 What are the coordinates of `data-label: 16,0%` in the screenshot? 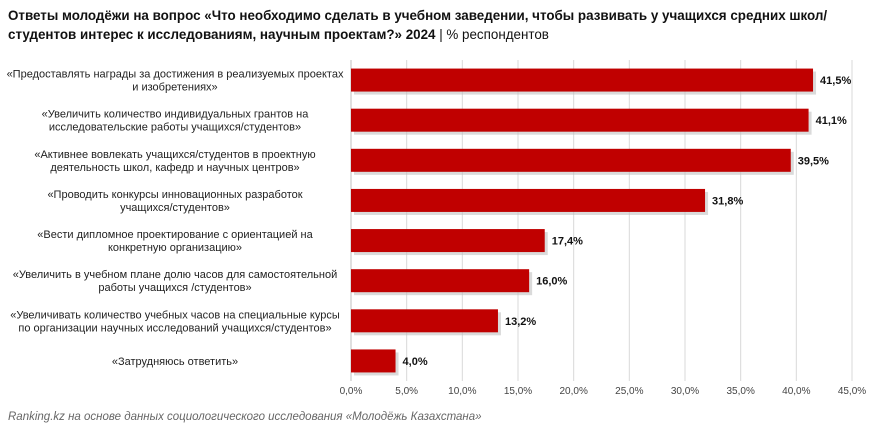 It's located at (551, 282).